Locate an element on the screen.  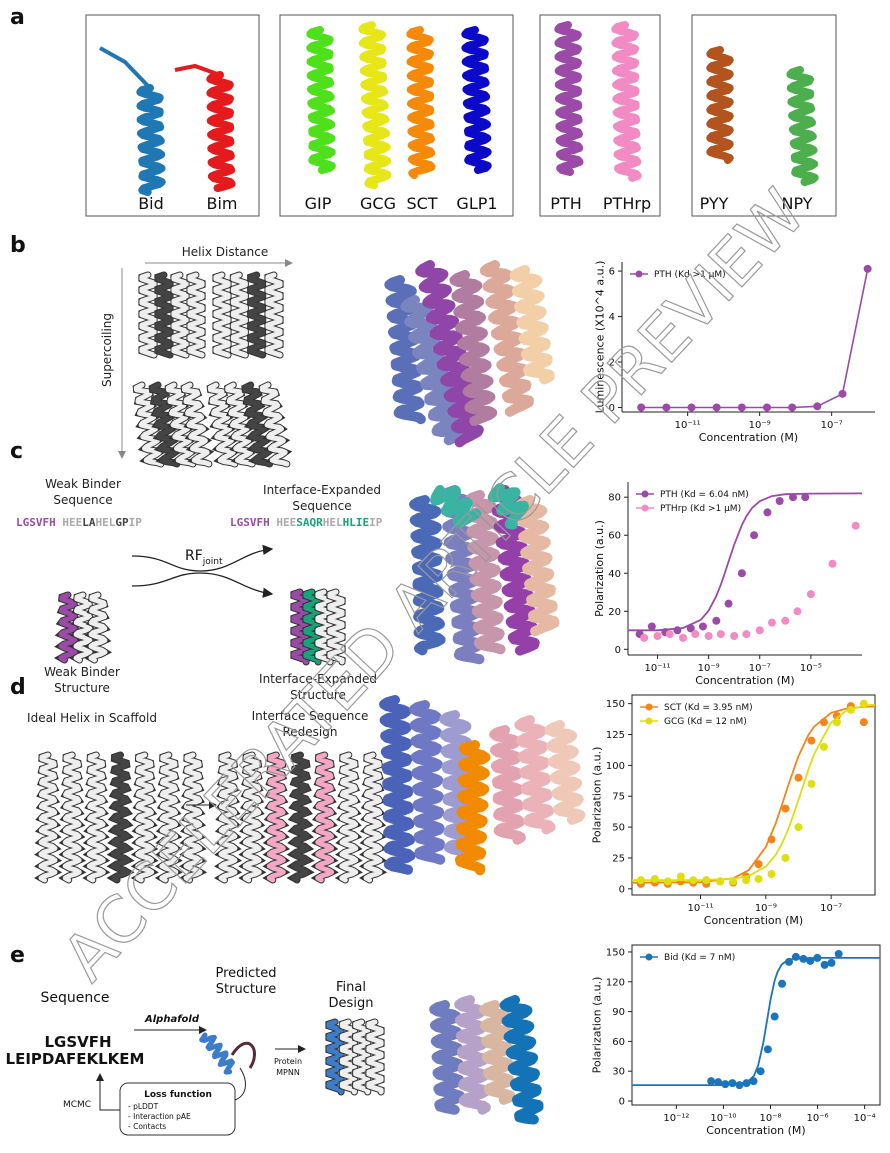
peptide-name: Bid is located at coordinates (151, 203).